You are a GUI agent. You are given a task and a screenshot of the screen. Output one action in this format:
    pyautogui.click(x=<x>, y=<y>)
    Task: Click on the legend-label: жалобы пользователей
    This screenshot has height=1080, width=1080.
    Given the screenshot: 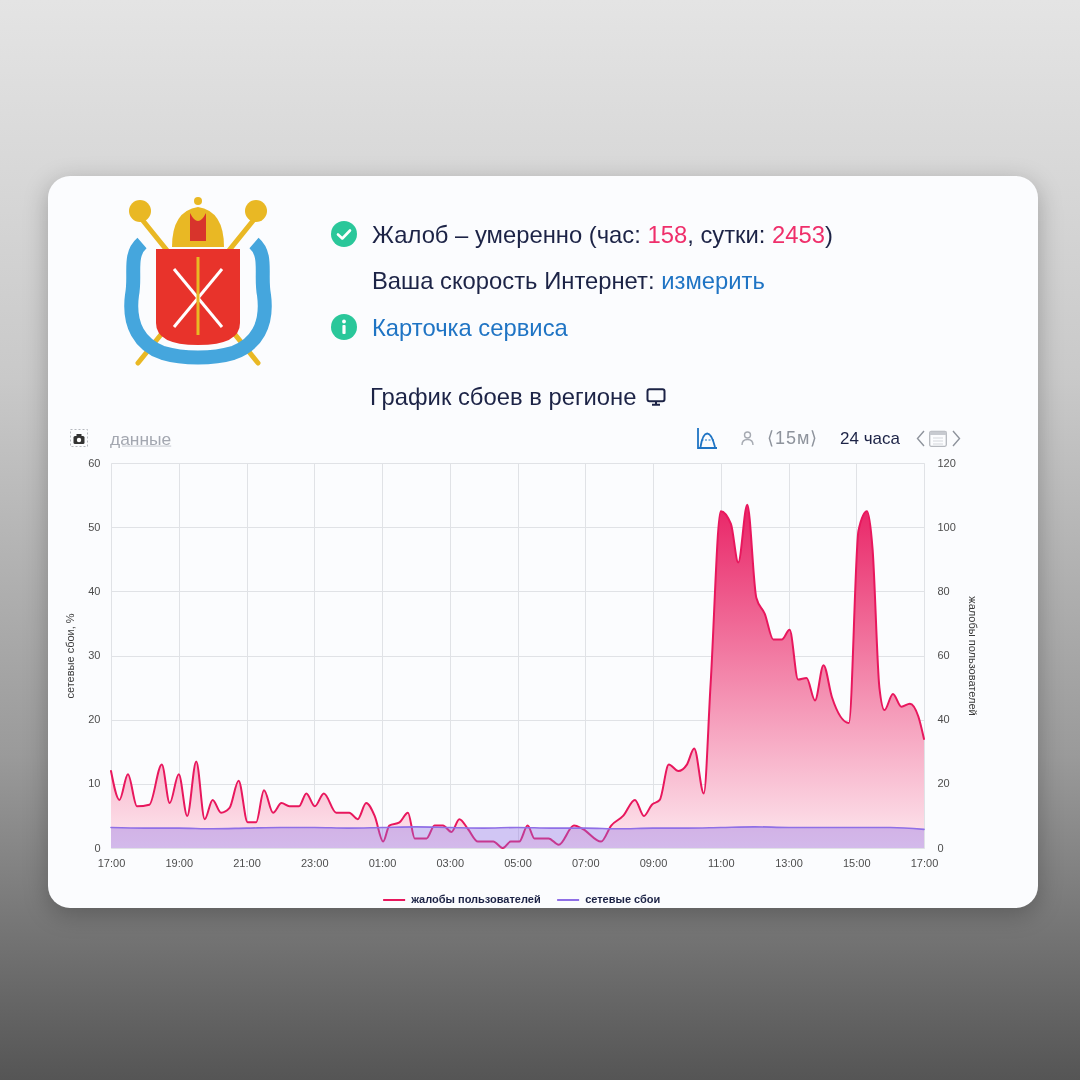 What is the action you would take?
    pyautogui.click(x=475, y=899)
    